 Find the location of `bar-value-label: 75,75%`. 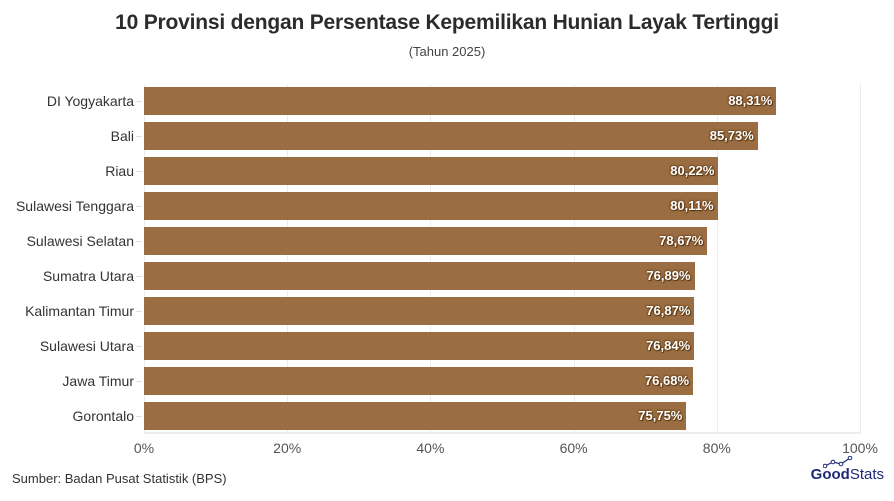

bar-value-label: 75,75% is located at coordinates (660, 415).